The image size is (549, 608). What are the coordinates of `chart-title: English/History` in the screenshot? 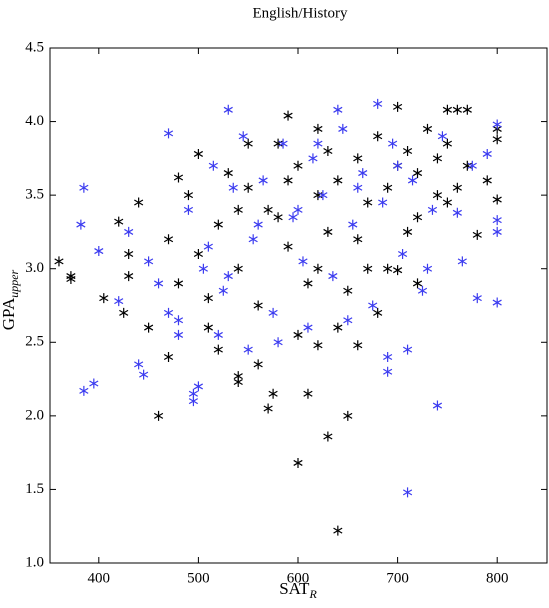 It's located at (300, 13).